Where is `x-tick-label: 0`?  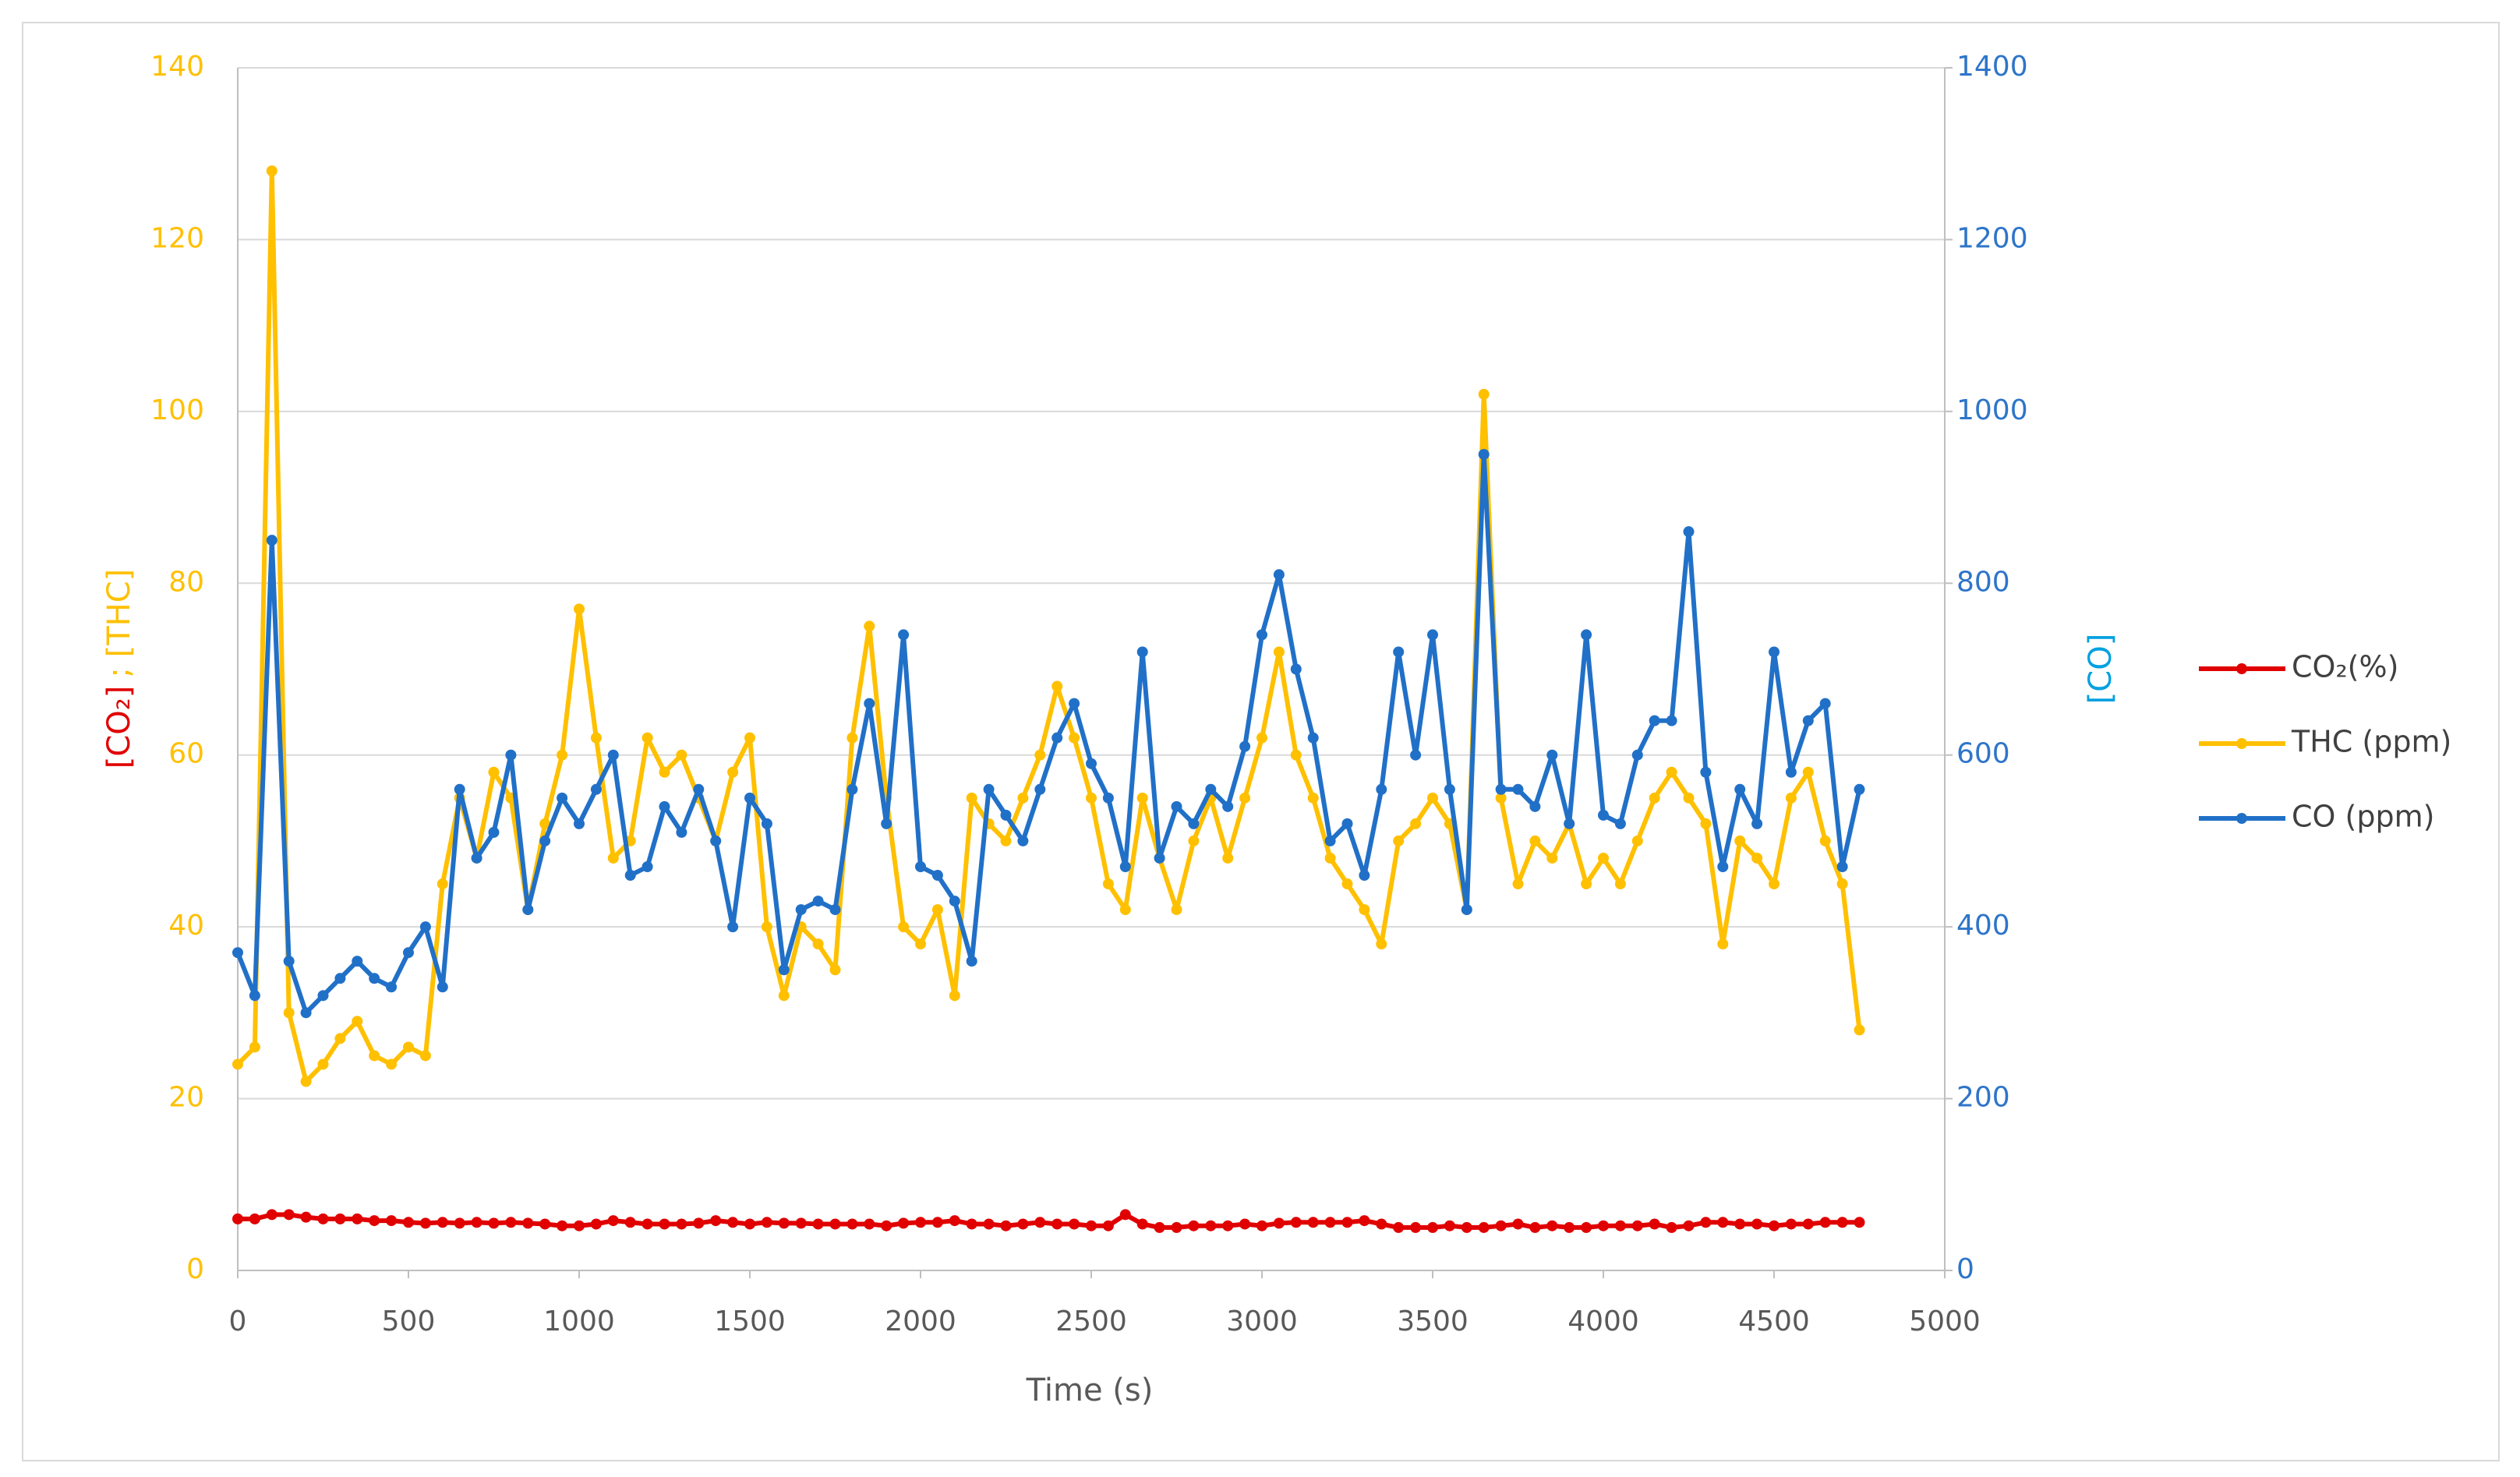
x-tick-label: 0 is located at coordinates (238, 1321).